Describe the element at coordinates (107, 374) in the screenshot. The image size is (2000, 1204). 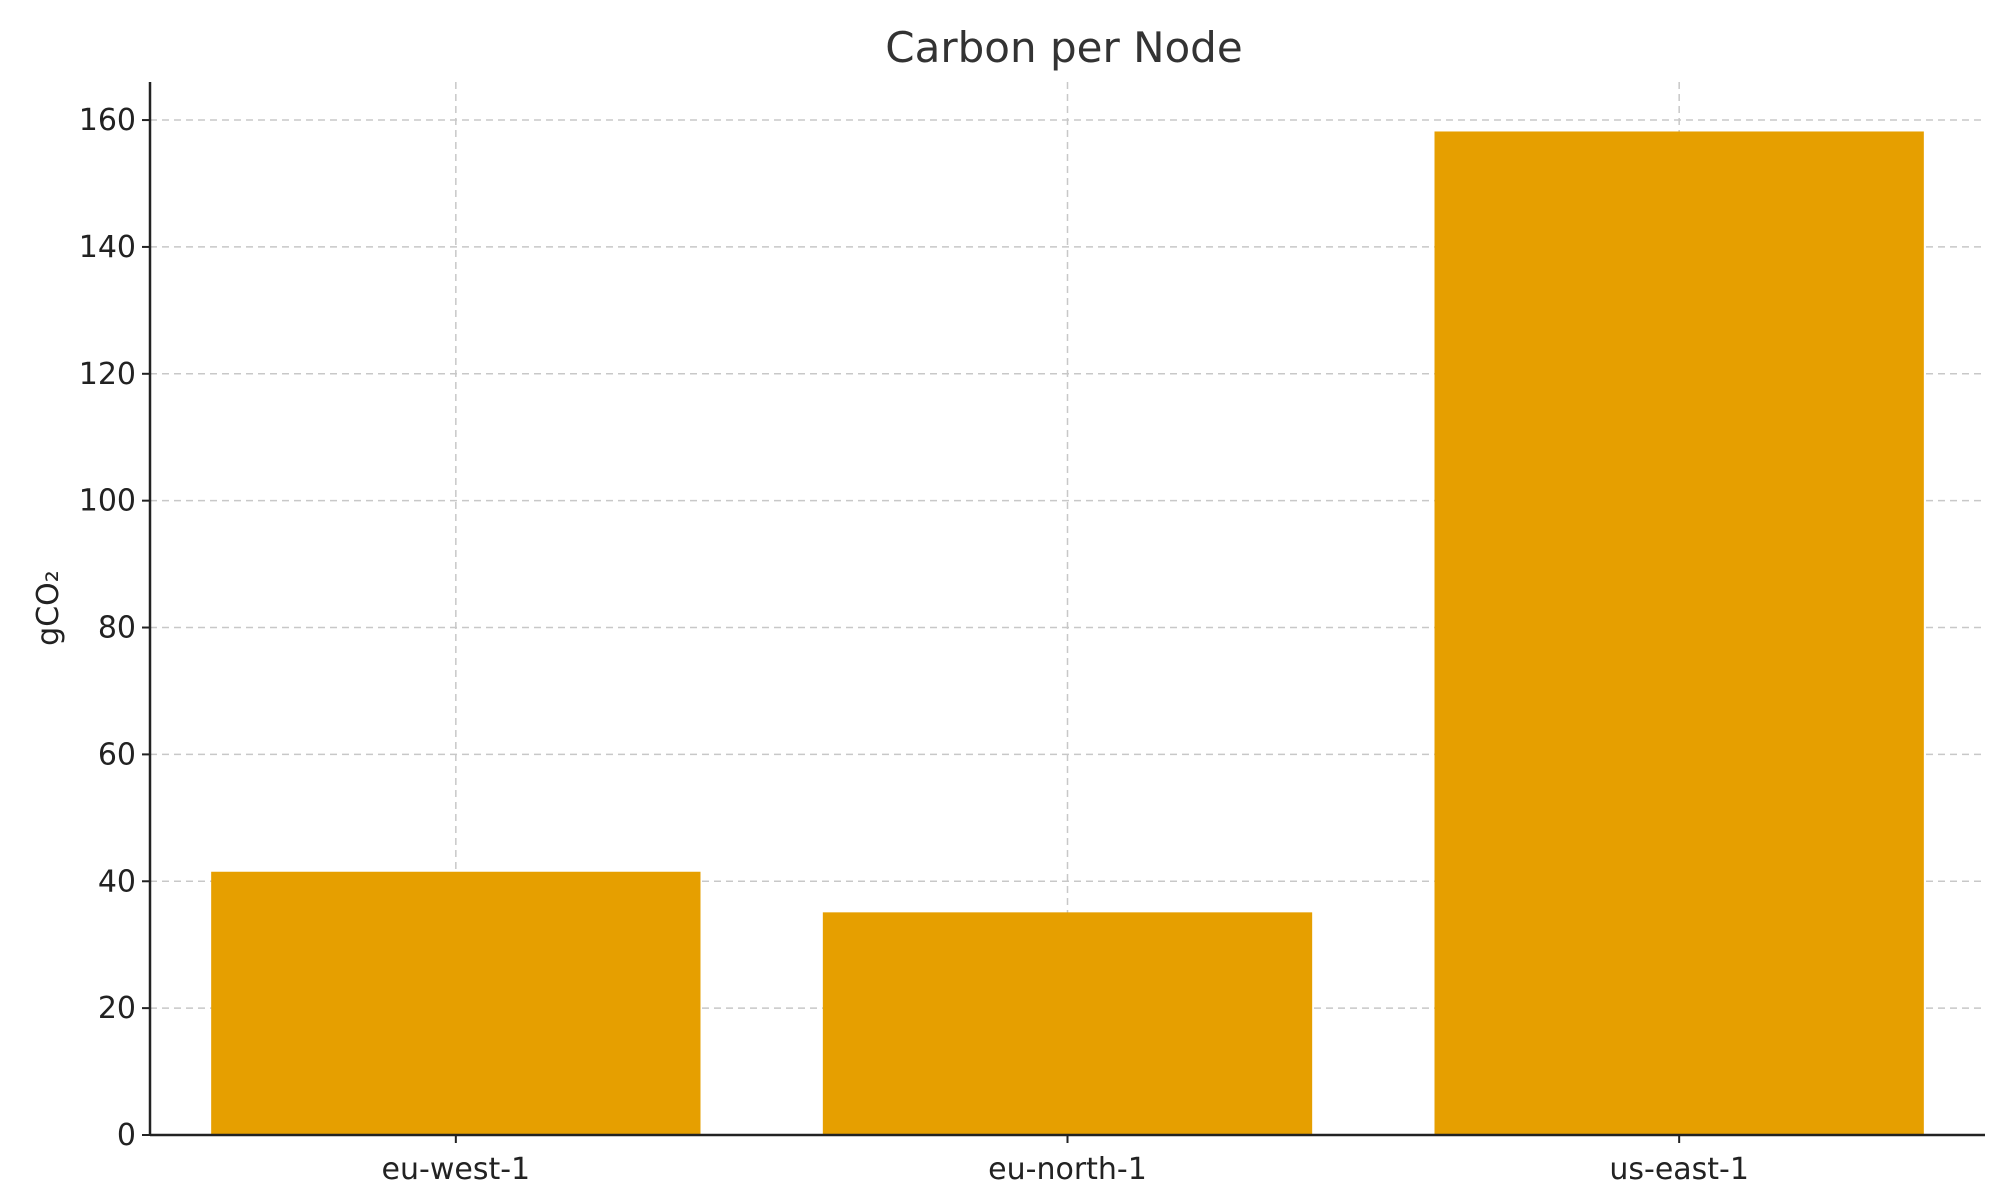
I see `y-tick-label: 120` at that location.